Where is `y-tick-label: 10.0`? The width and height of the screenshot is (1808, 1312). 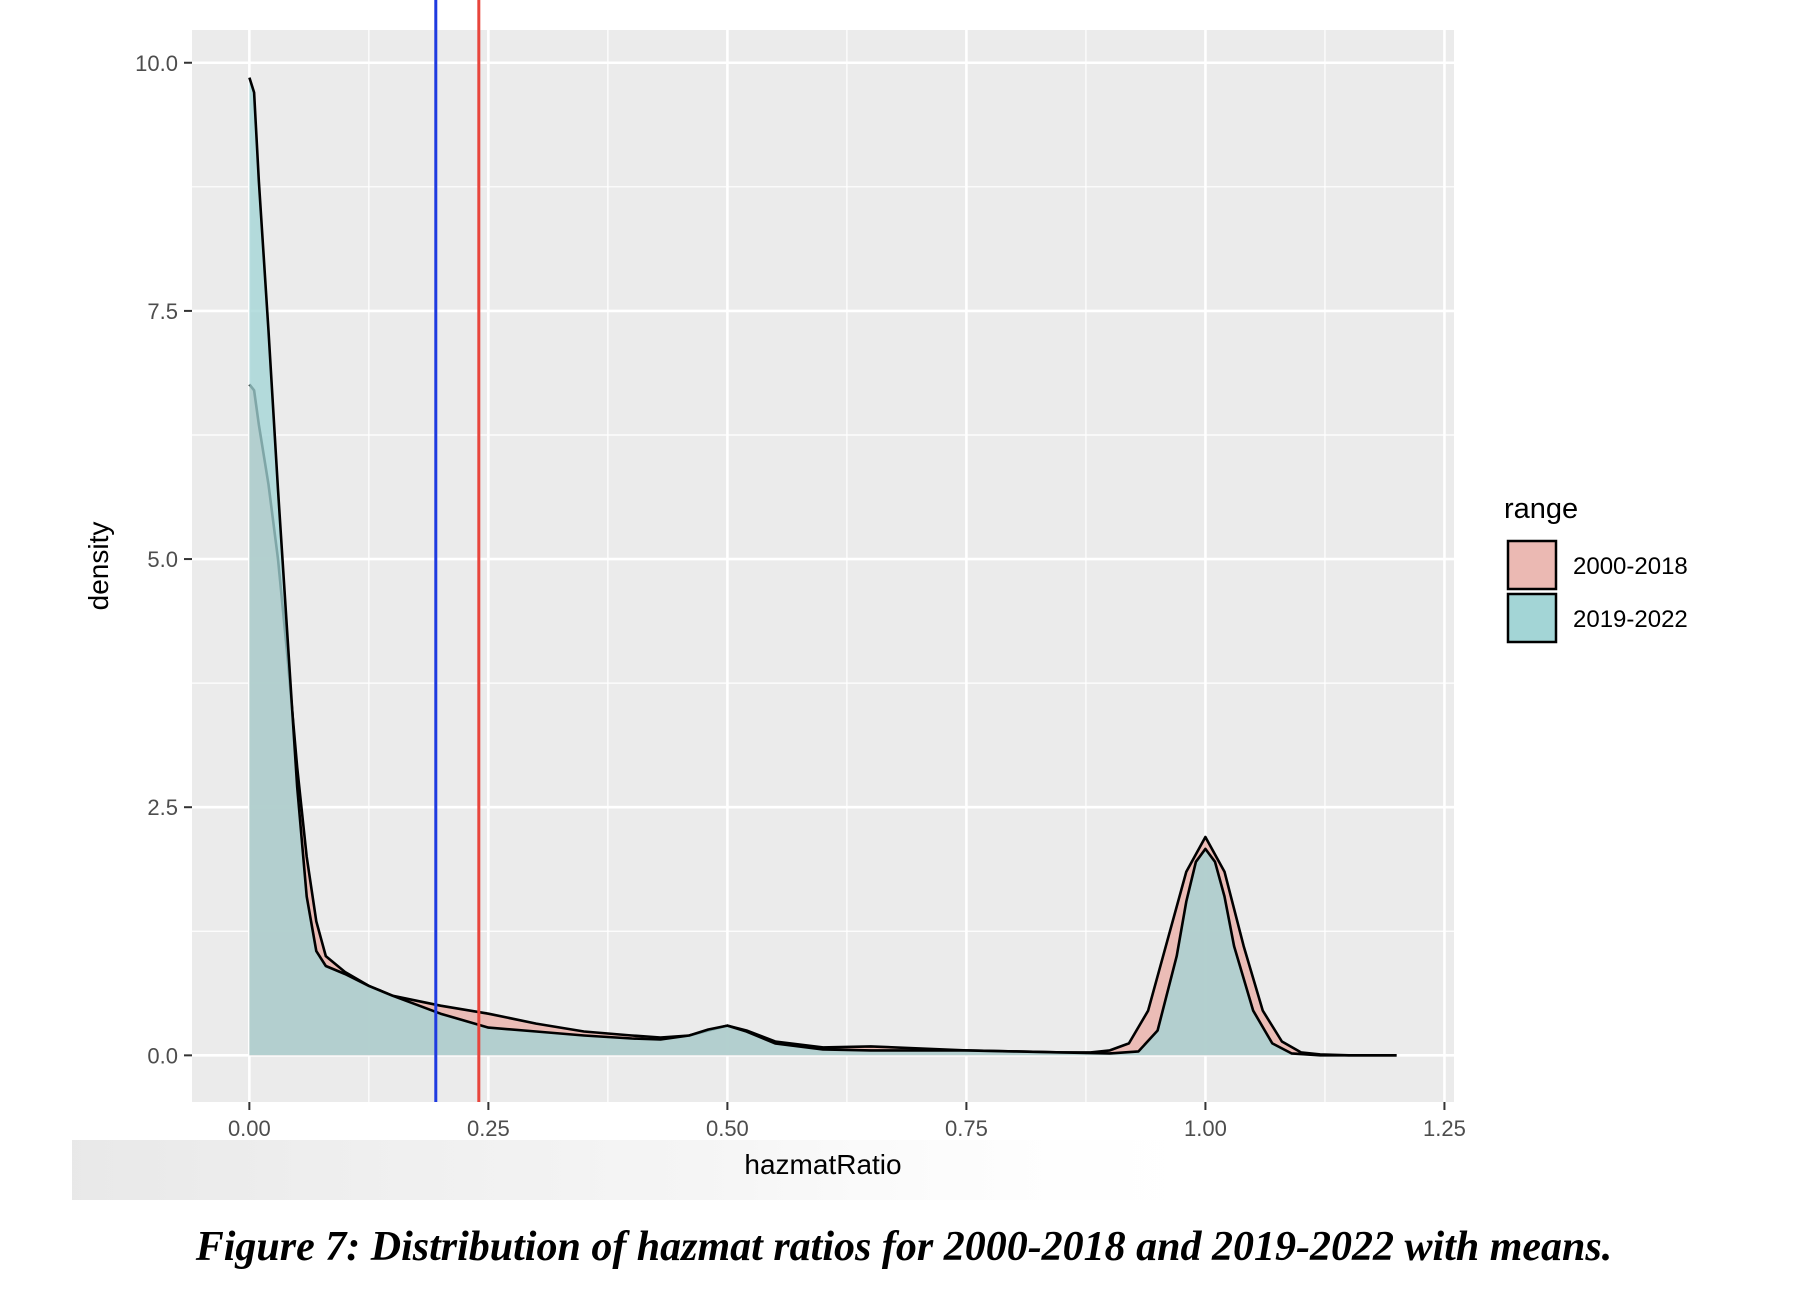
y-tick-label: 10.0 is located at coordinates (156, 63).